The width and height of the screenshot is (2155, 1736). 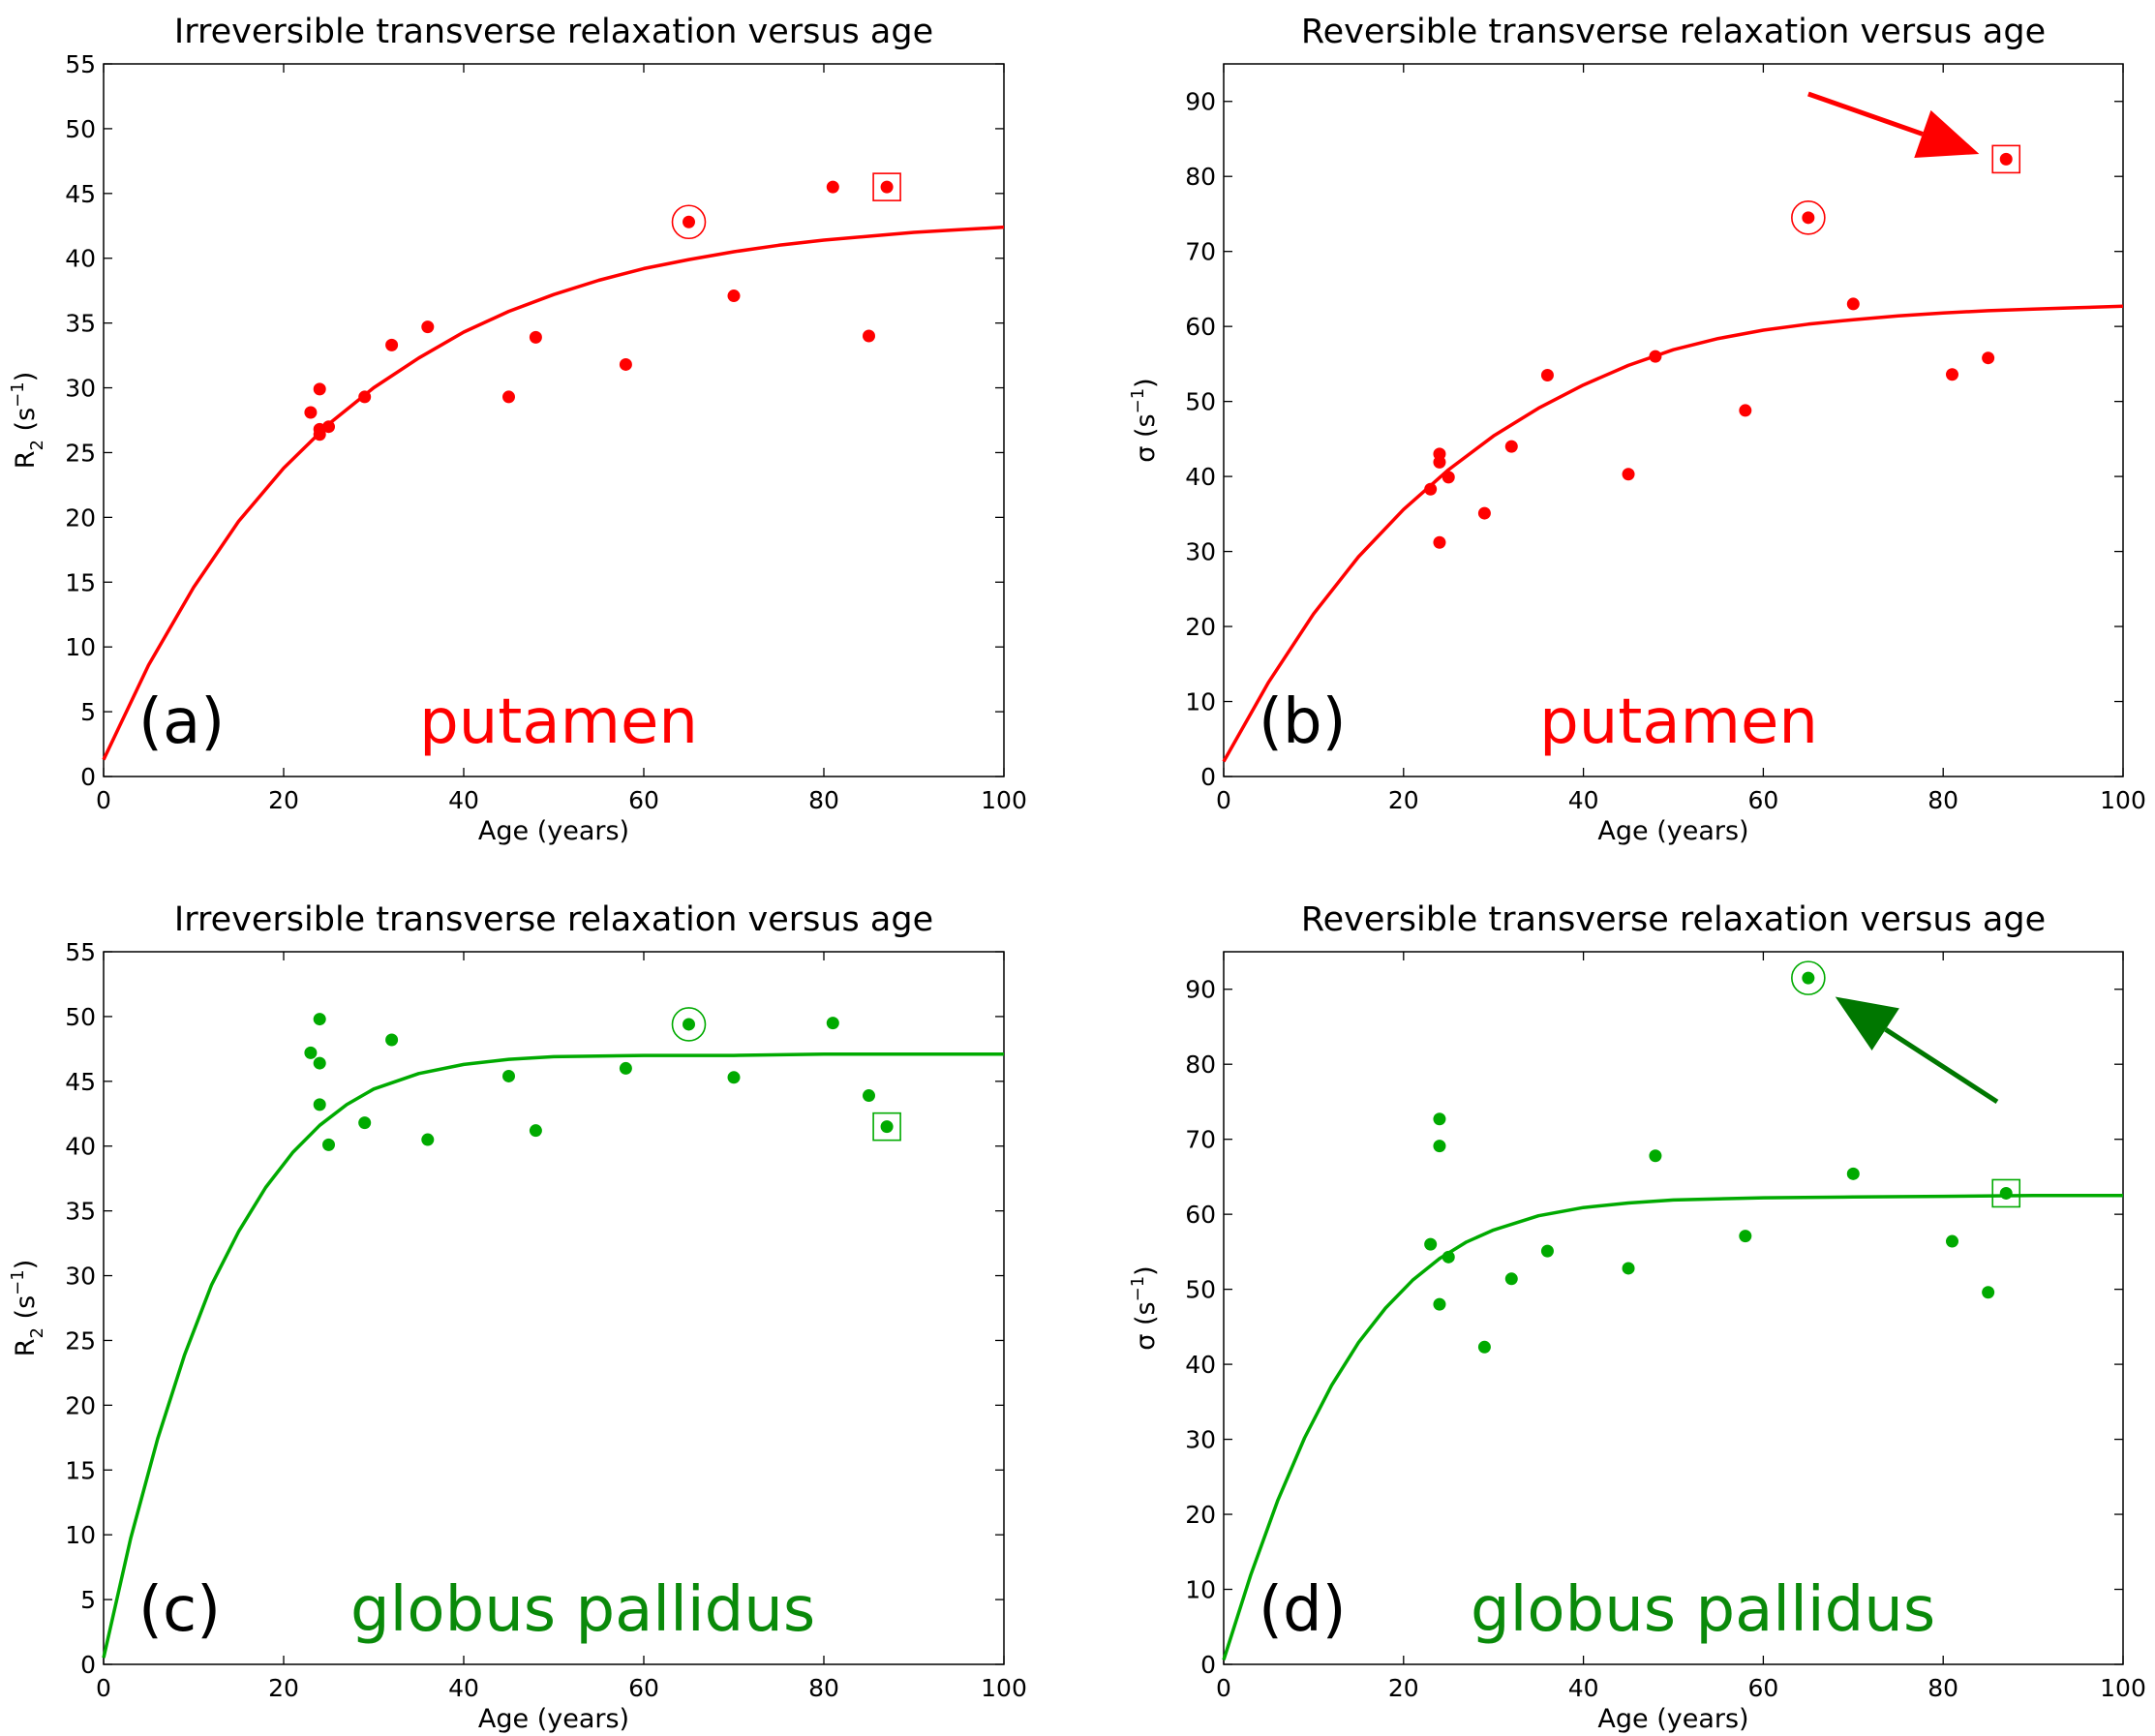 What do you see at coordinates (28, 421) in the screenshot?
I see `y-axis-label: R2 (s−1)` at bounding box center [28, 421].